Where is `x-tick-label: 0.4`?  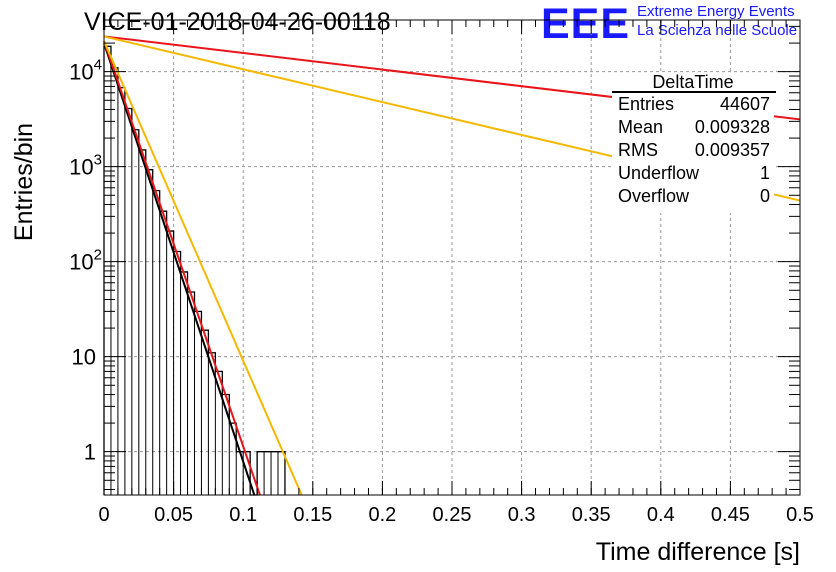
x-tick-label: 0.4 is located at coordinates (661, 515).